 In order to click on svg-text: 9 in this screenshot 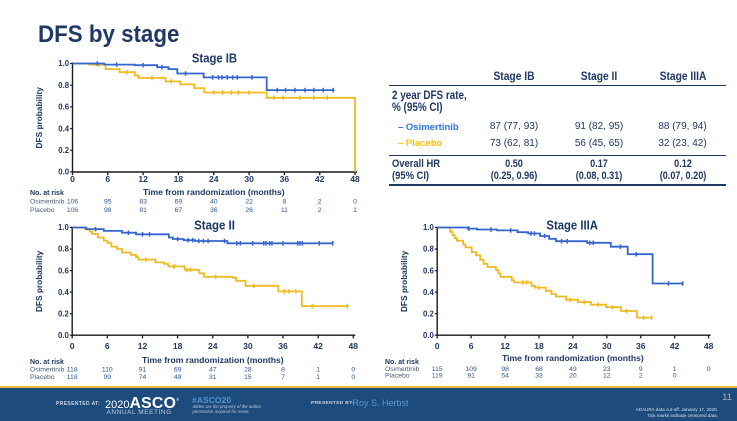, I will do `click(641, 369)`.